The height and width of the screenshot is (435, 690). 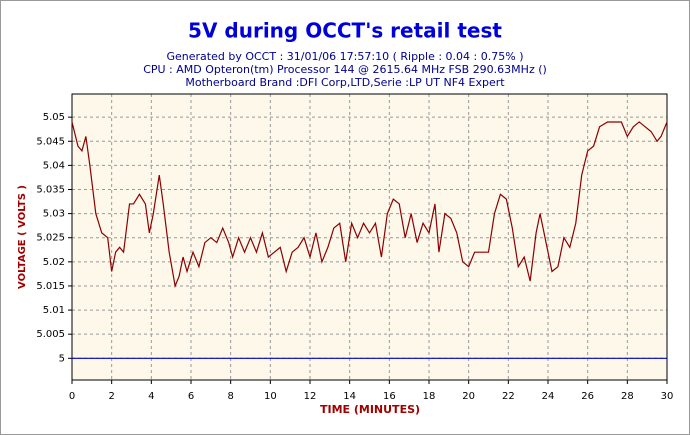 I want to click on y-tick-label: 5.015, so click(x=50, y=286).